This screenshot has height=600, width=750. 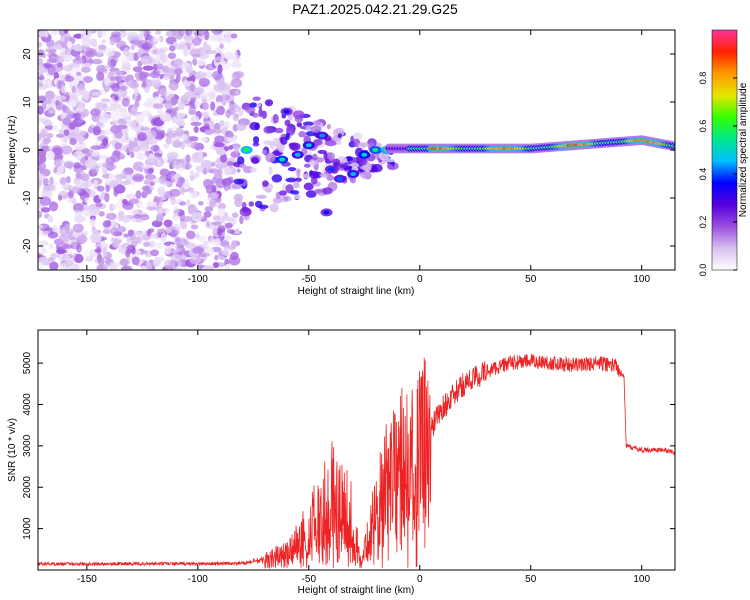 I want to click on colorbar-tick-label: 0.2, so click(x=703, y=222).